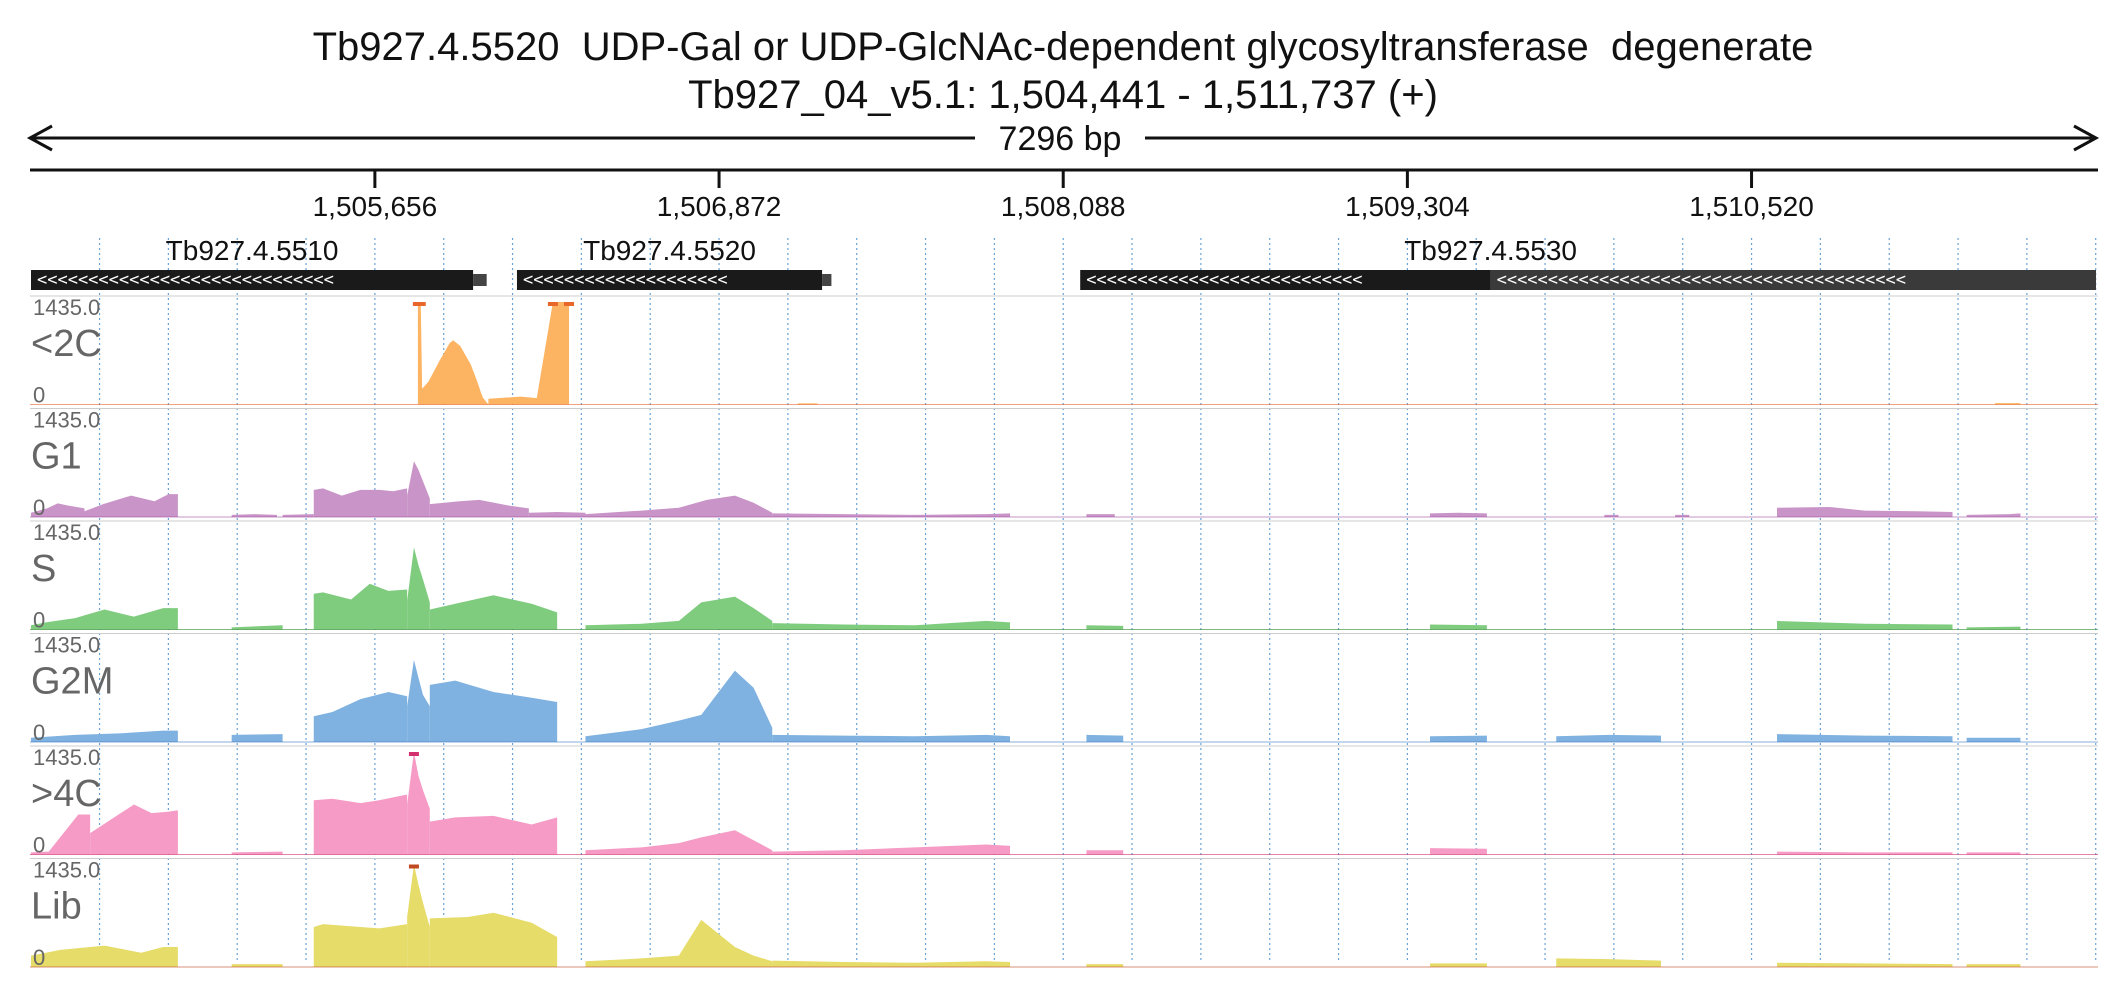 This screenshot has width=2126, height=1000. I want to click on gene-model: <<<<<<<<<<<<<<<<<<<<<<<<<<< Tb927.4.5530, so click(1328, 262).